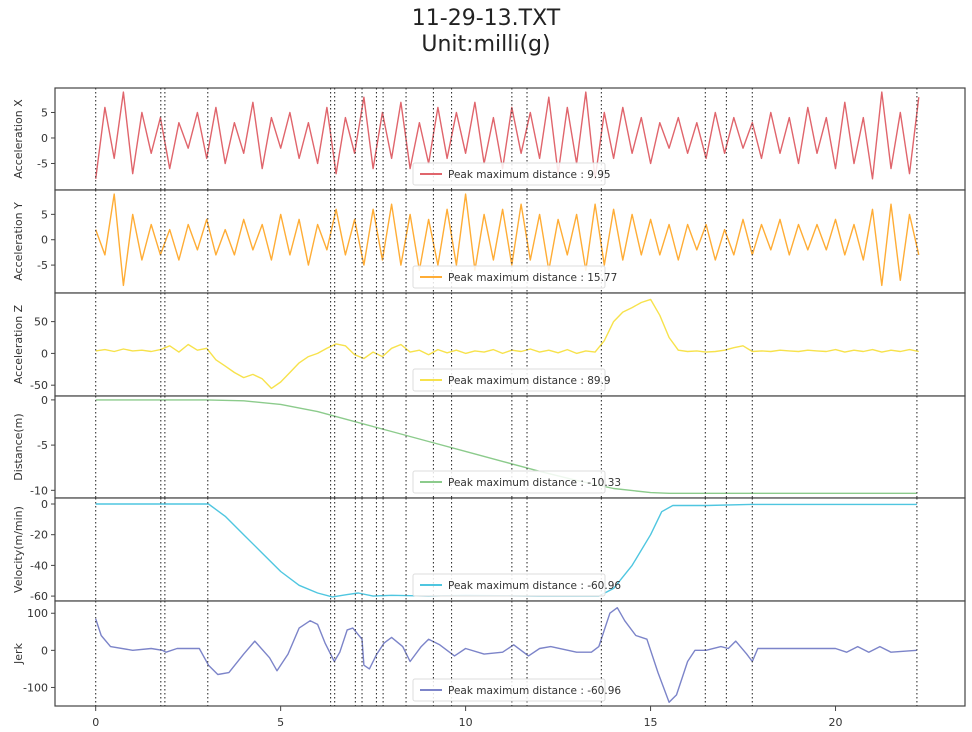  What do you see at coordinates (39, 385) in the screenshot?
I see `y-tick-label: -50` at bounding box center [39, 385].